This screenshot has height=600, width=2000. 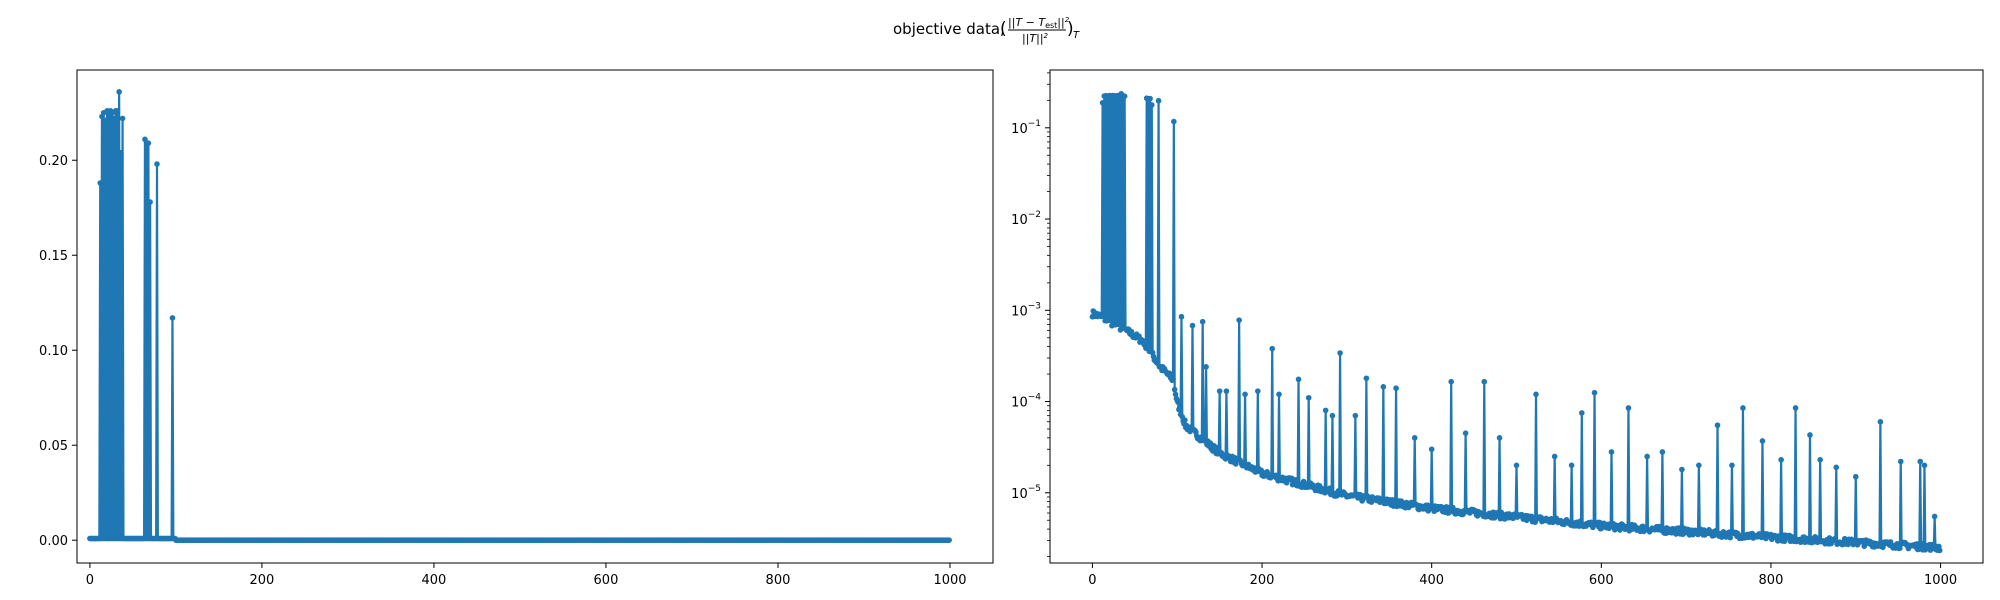 I want to click on y-tick-label: 10⁻⁵, so click(x=1026, y=493).